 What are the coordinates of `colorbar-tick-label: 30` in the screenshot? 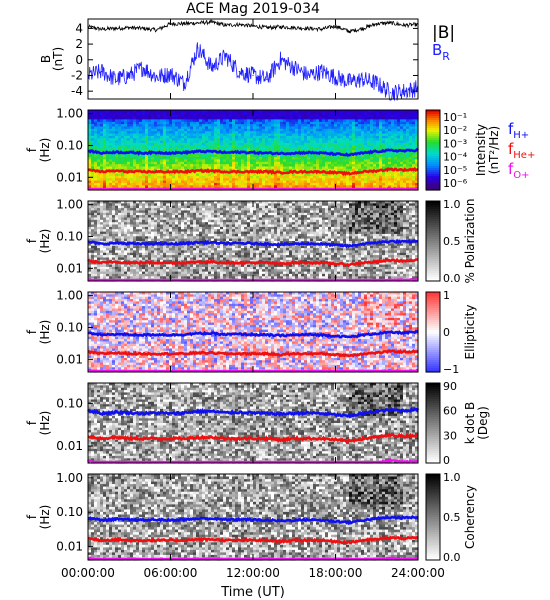 It's located at (450, 435).